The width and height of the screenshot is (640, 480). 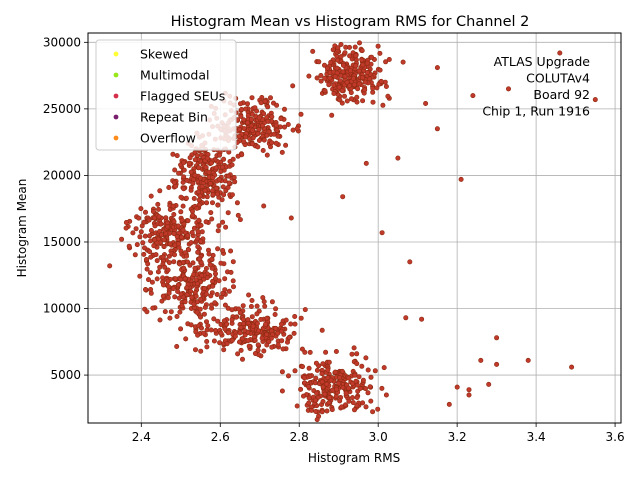 I want to click on y-axis-label: Histogram Mean, so click(x=22, y=228).